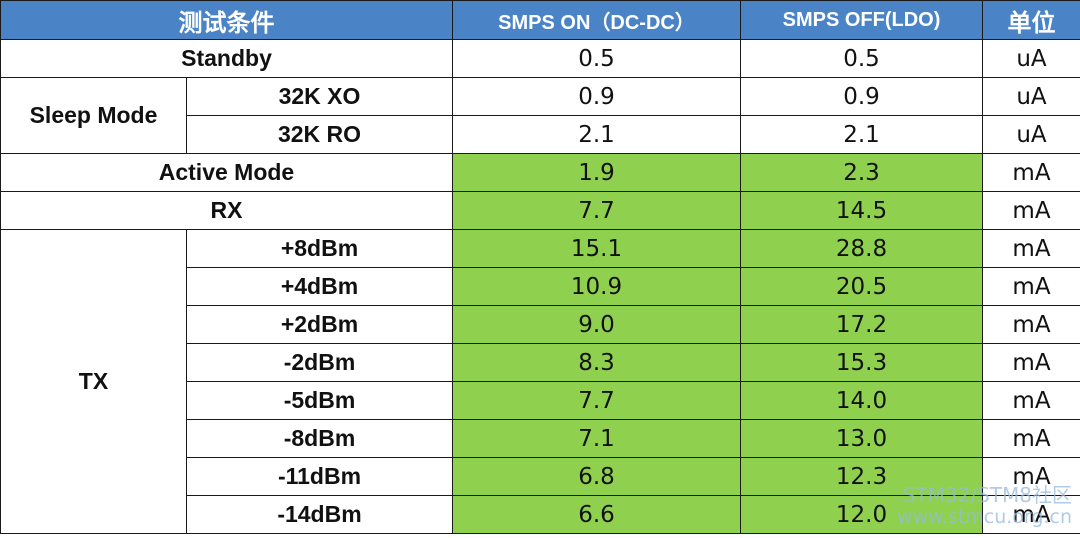 This screenshot has height=538, width=1080. I want to click on cell-tx-smps-off: 28.8, so click(861, 248).